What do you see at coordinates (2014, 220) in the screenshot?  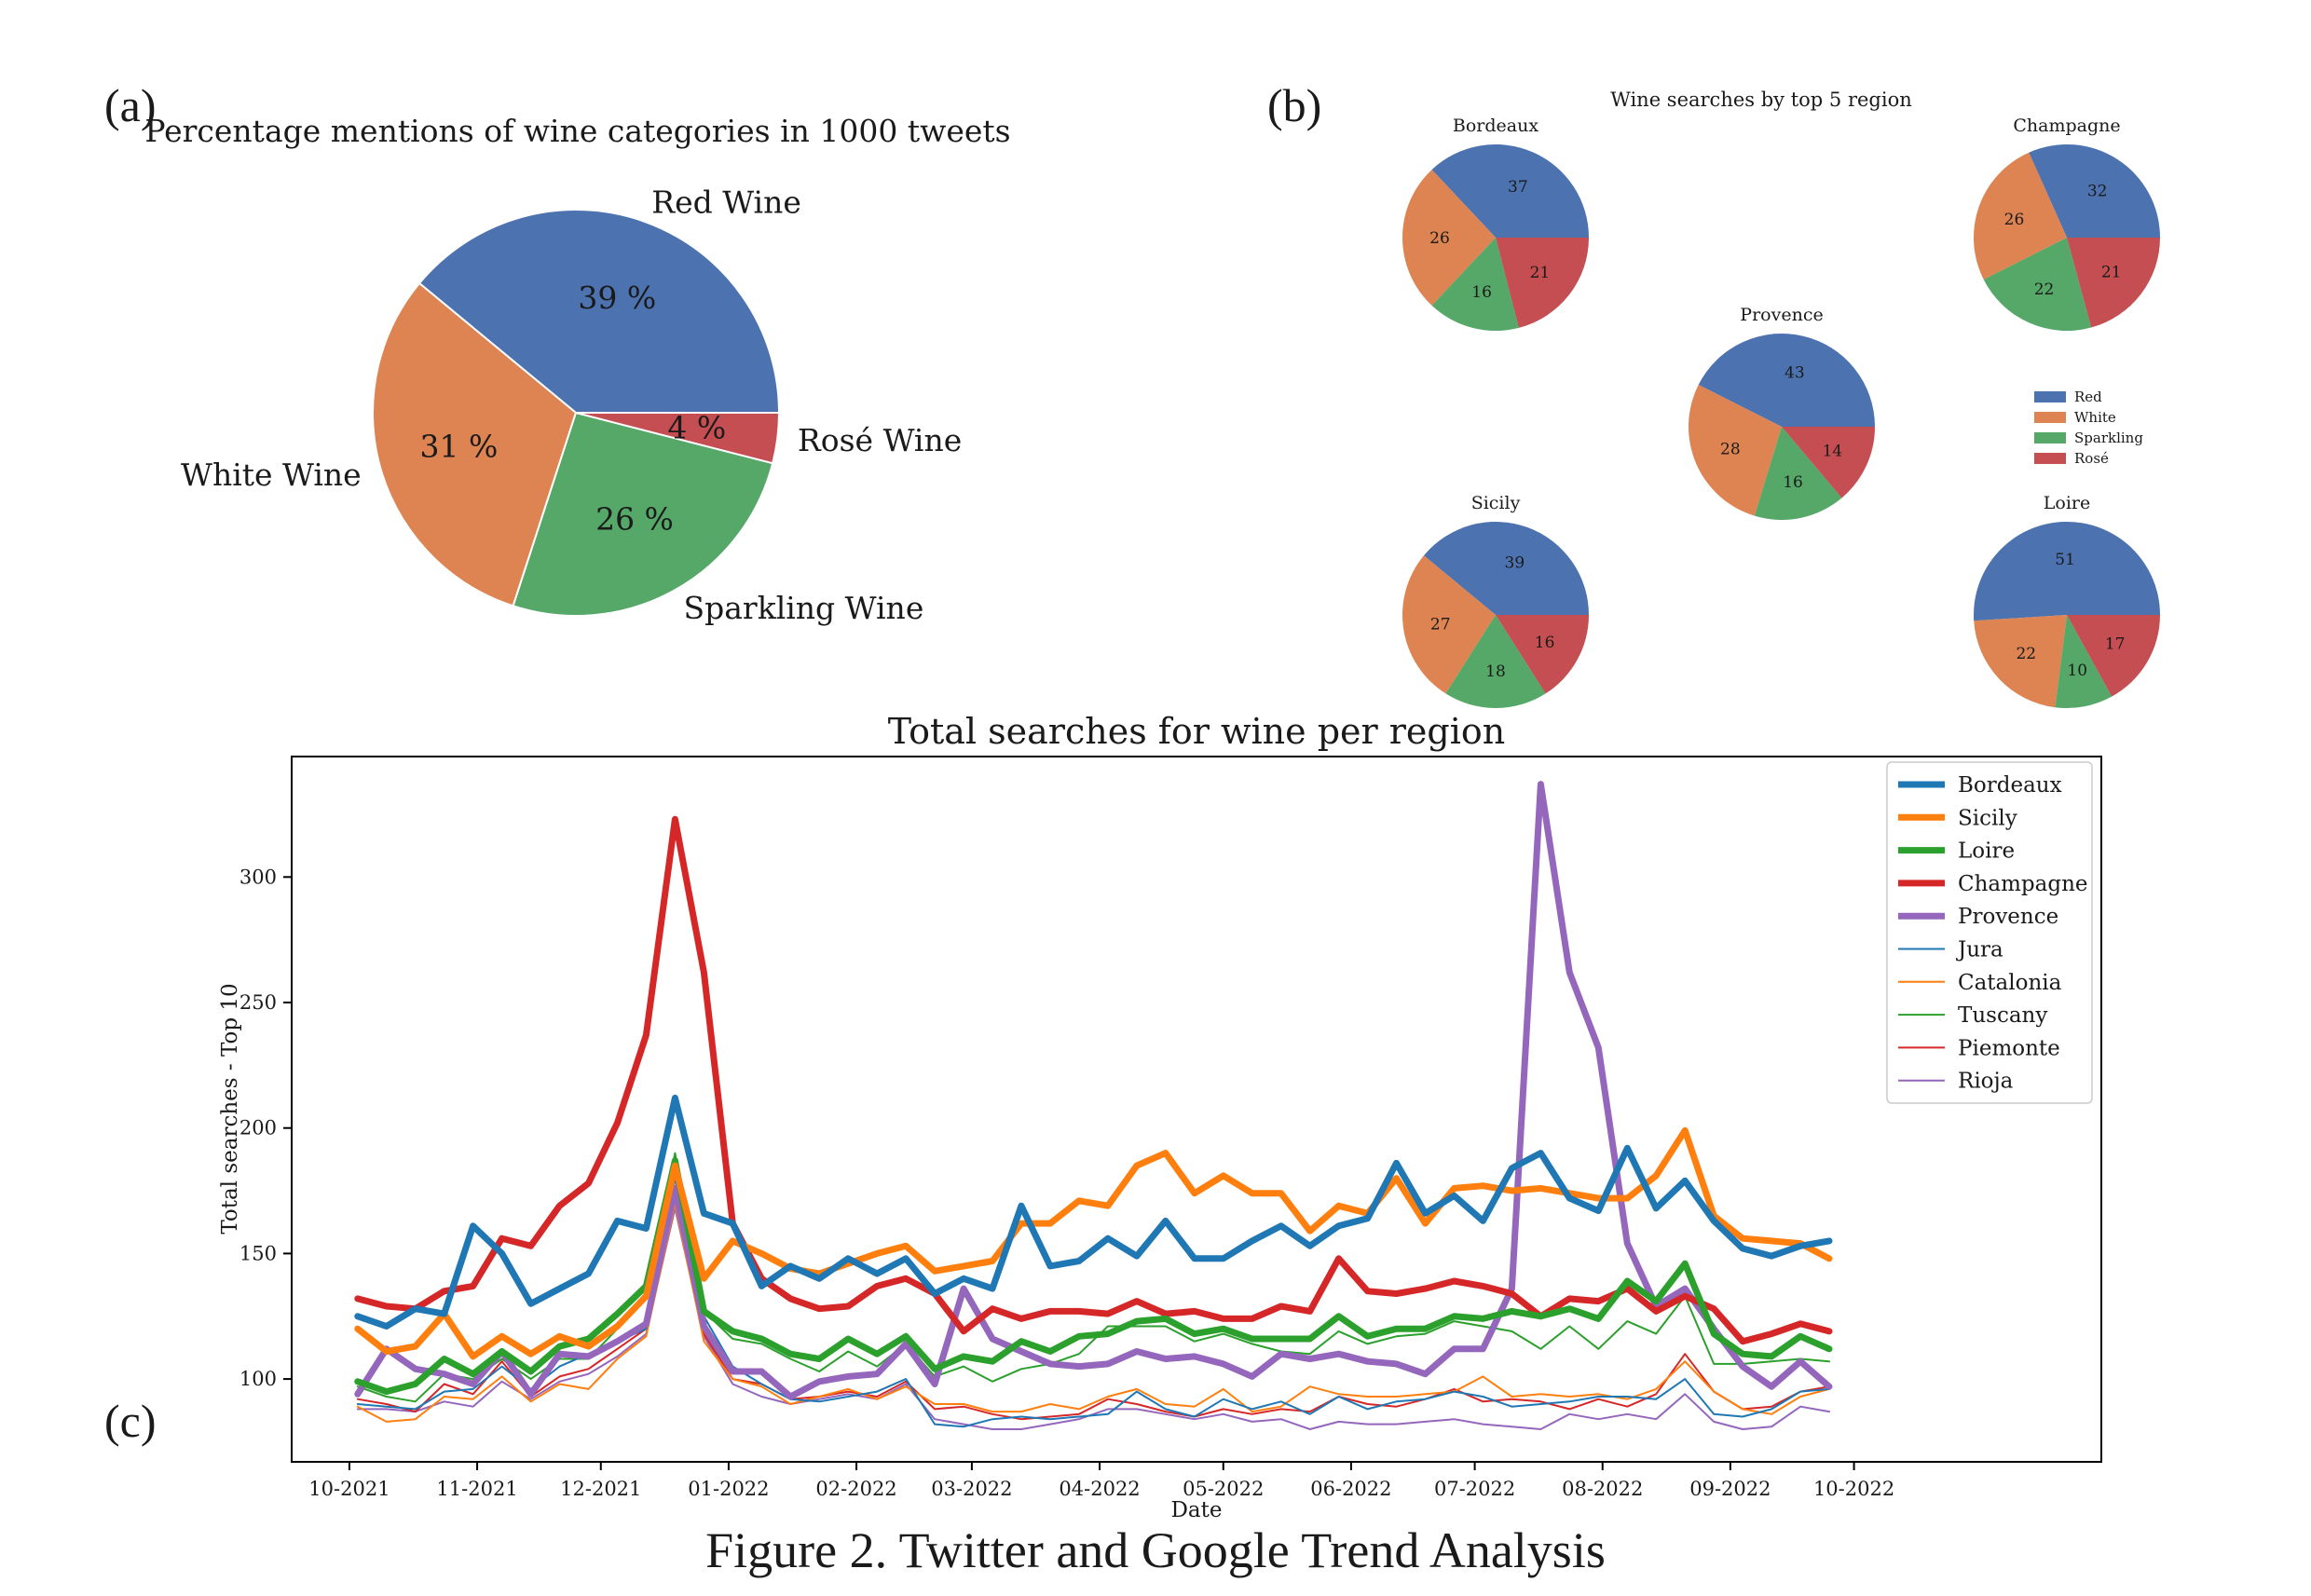 I see `pie-b-value-label: 26` at bounding box center [2014, 220].